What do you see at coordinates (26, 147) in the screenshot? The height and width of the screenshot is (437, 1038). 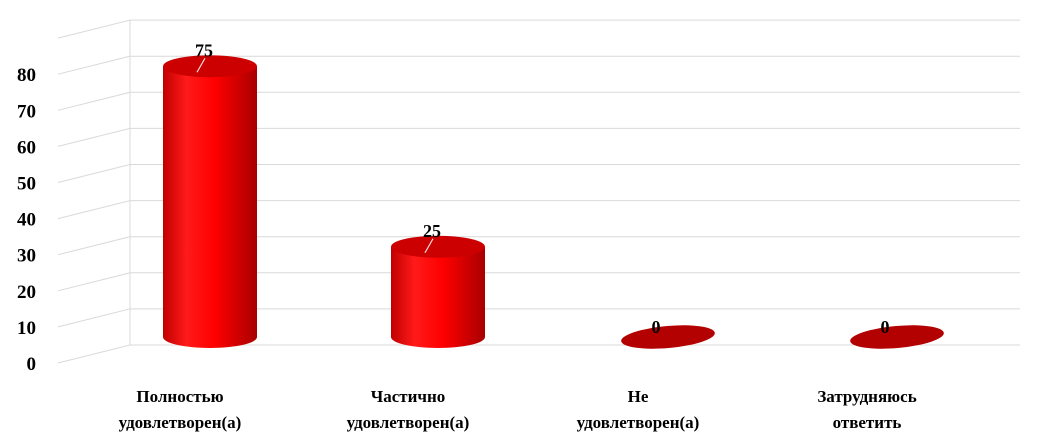 I see `y-tick-label: 60` at bounding box center [26, 147].